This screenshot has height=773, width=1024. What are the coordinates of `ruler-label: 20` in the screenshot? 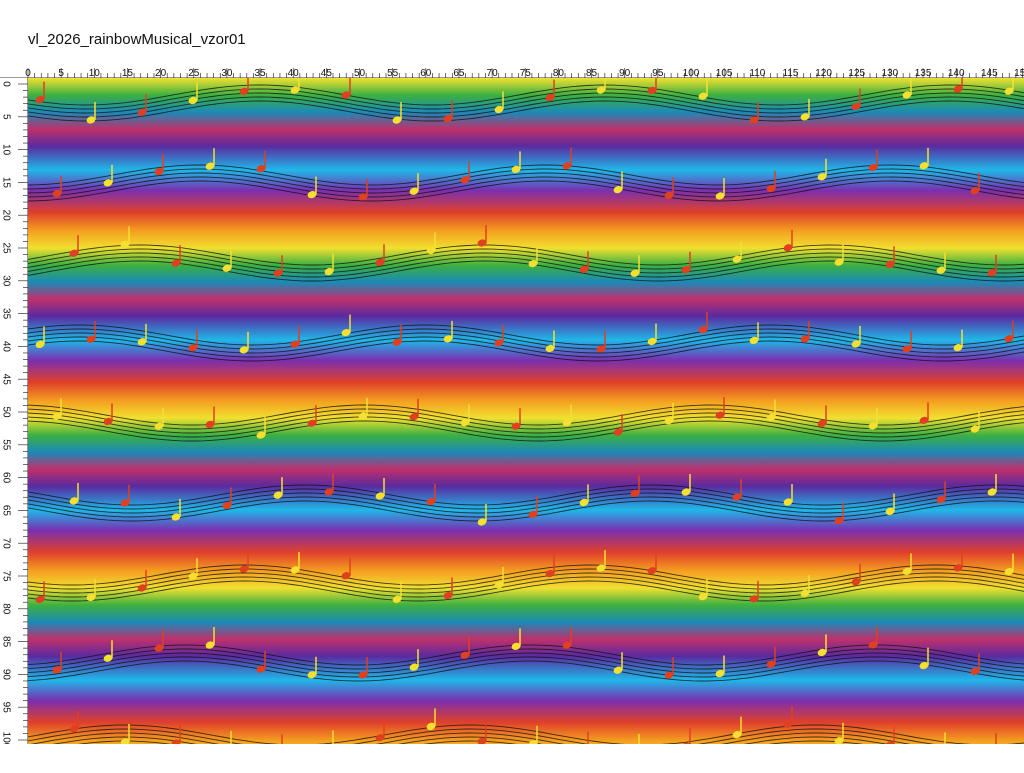 It's located at (161, 73).